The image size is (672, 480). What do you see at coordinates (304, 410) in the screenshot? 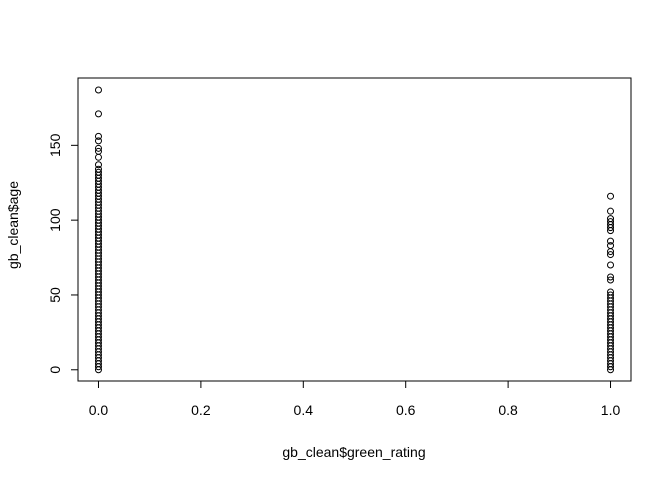
I see `x-tick-label: 0.4` at bounding box center [304, 410].